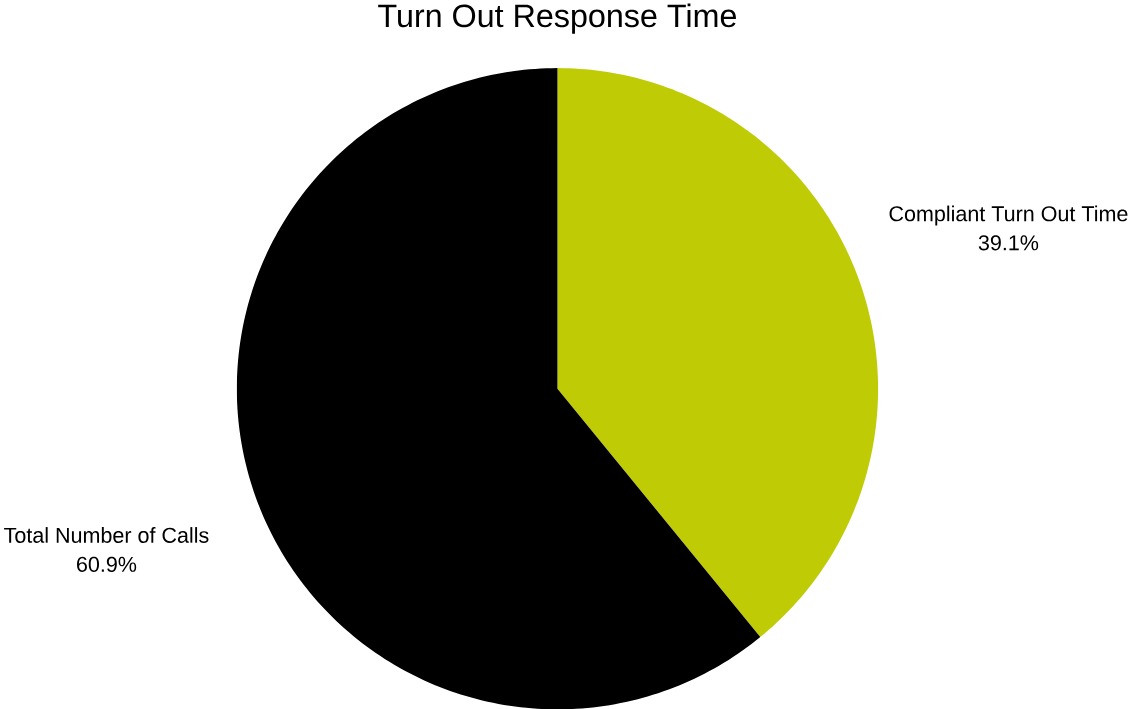  I want to click on slice-label: Compliant Turn Out Time, so click(1008, 215).